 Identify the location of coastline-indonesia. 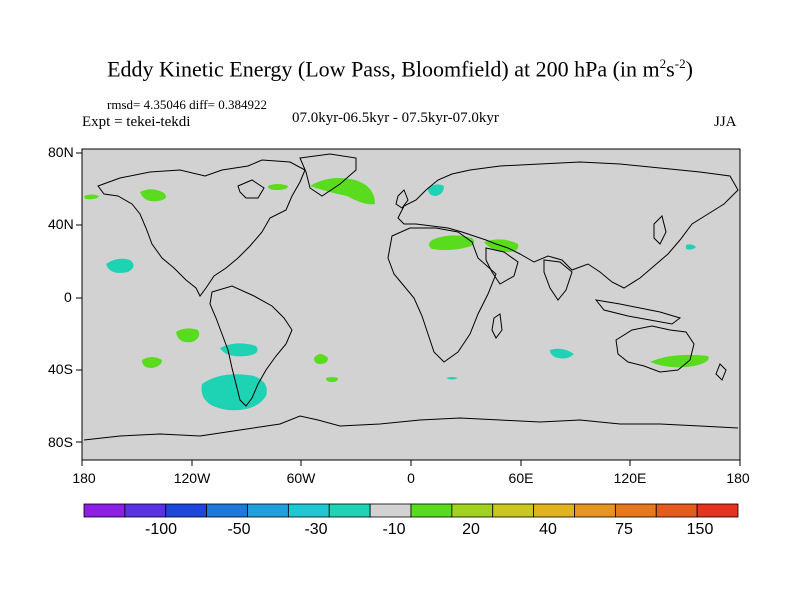
(638, 312).